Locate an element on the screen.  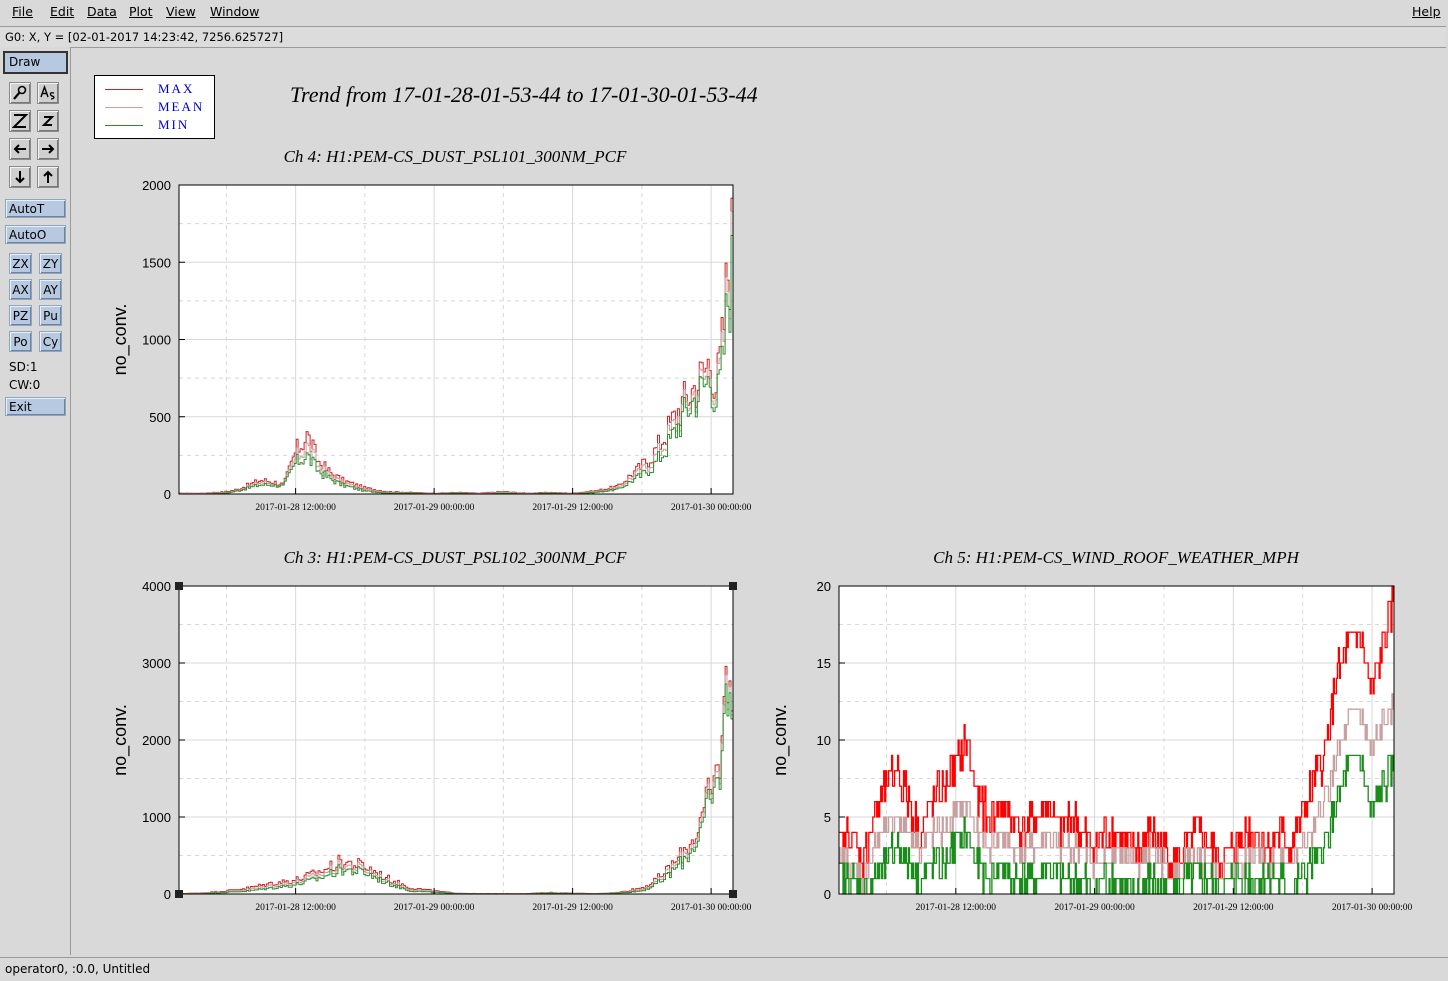
y-tick-label: 10 is located at coordinates (824, 740).